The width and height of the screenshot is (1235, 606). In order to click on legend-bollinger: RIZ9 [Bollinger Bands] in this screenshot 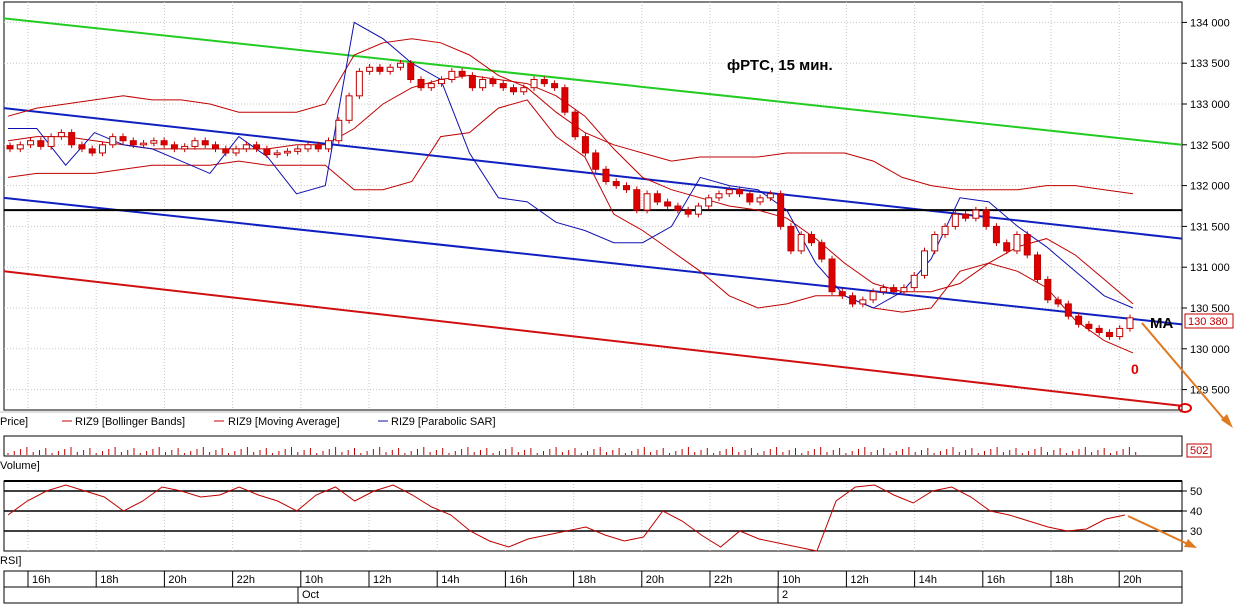, I will do `click(130, 422)`.